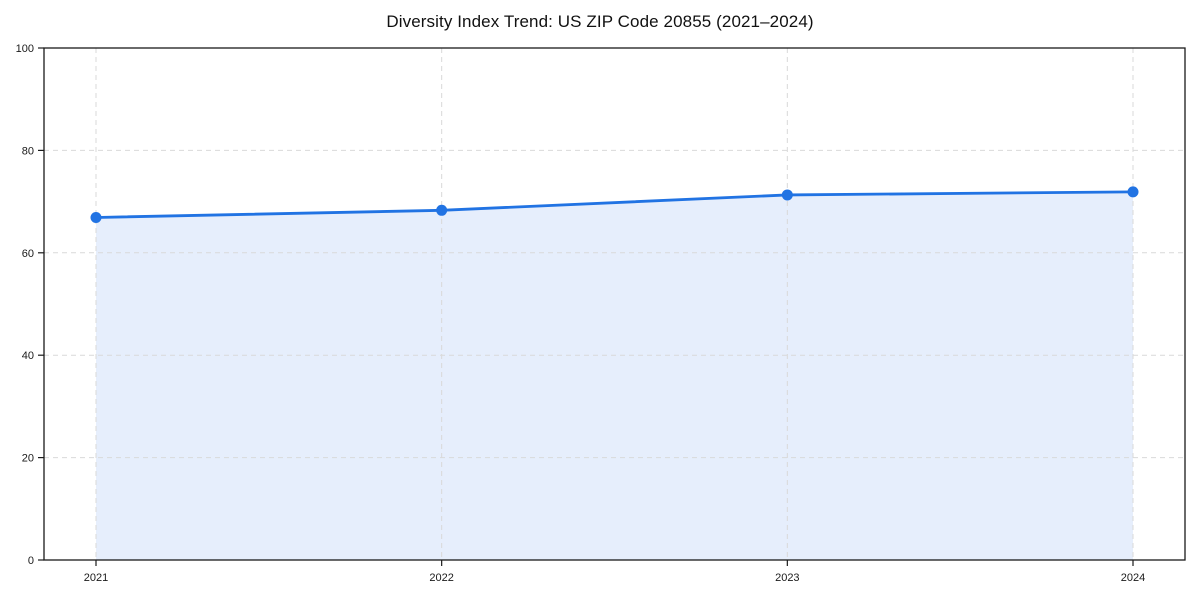 Image resolution: width=1200 pixels, height=600 pixels. What do you see at coordinates (28, 459) in the screenshot?
I see `y-tick-label: 20` at bounding box center [28, 459].